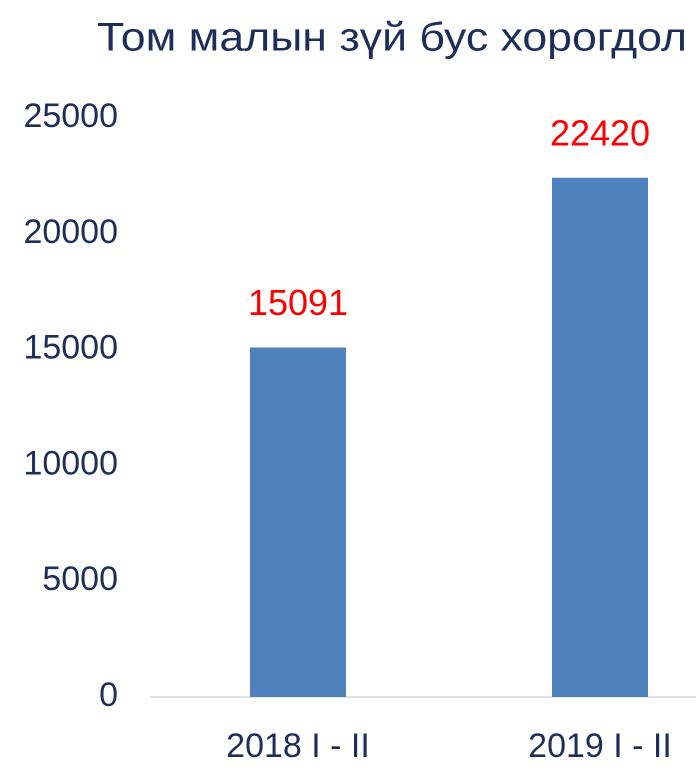 This screenshot has height=767, width=696. Describe the element at coordinates (600, 132) in the screenshot. I see `data-label: 22420` at that location.